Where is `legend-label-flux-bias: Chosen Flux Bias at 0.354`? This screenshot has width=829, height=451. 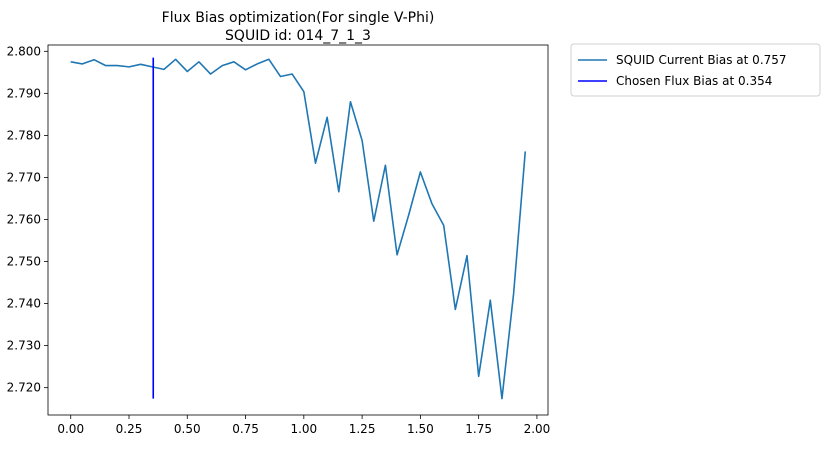 legend-label-flux-bias: Chosen Flux Bias at 0.354 is located at coordinates (694, 81).